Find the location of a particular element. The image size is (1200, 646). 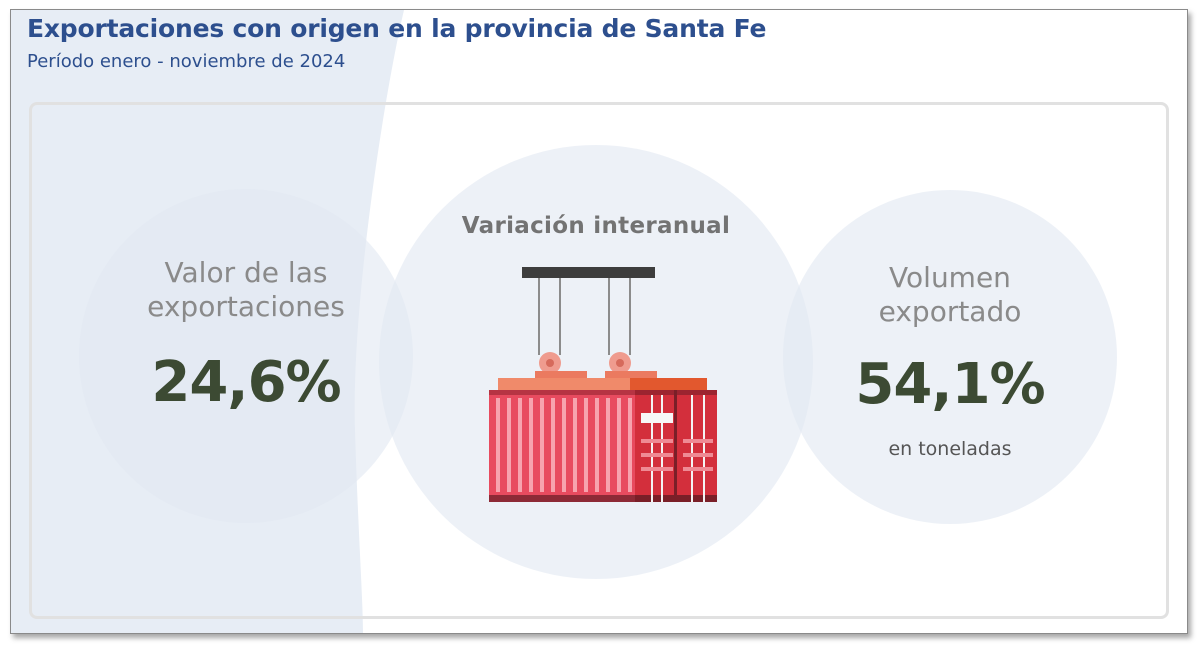

volume-circle is located at coordinates (950, 357).